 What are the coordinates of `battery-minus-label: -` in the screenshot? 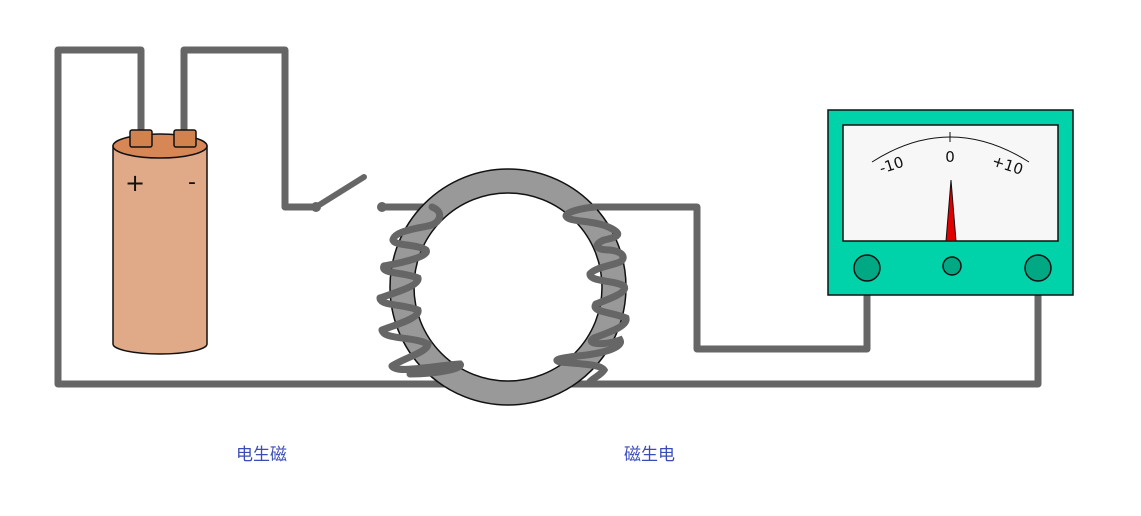 It's located at (192, 182).